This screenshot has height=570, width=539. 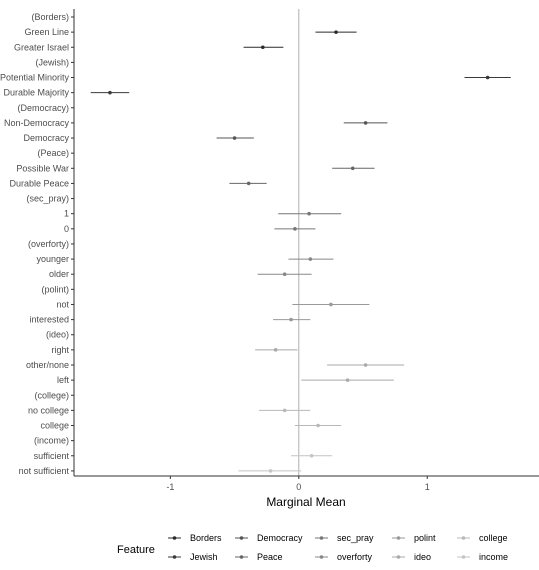 What do you see at coordinates (34, 78) in the screenshot?
I see `y-tick-label: Potential Minority` at bounding box center [34, 78].